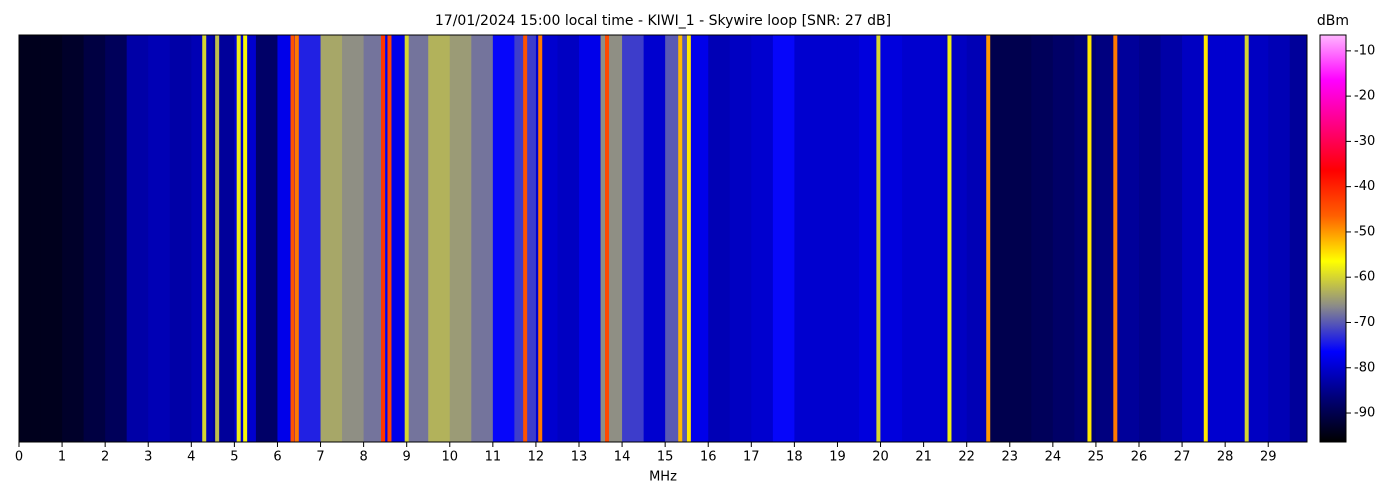 The height and width of the screenshot is (500, 1400). What do you see at coordinates (191, 457) in the screenshot?
I see `x-tick-label: 4` at bounding box center [191, 457].